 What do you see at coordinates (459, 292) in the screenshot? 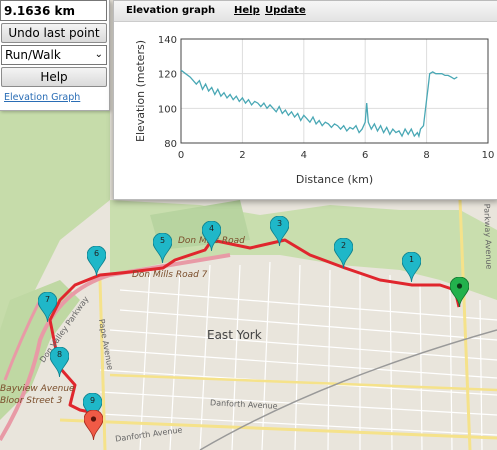
I see `start-marker` at bounding box center [459, 292].